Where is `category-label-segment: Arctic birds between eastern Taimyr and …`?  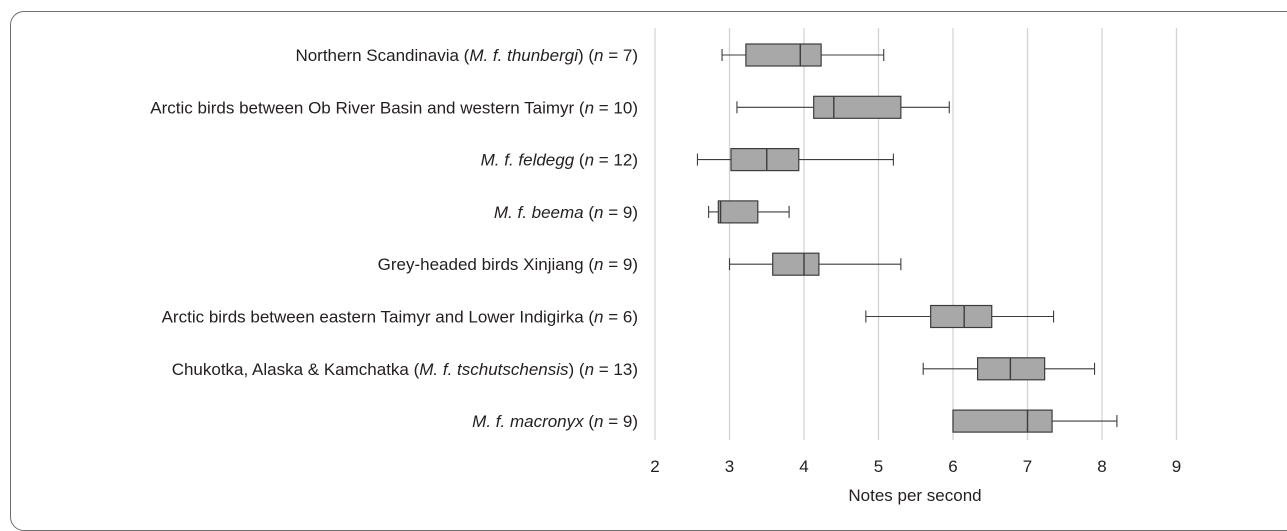 category-label-segment: Arctic birds between eastern Taimyr and … is located at coordinates (378, 317).